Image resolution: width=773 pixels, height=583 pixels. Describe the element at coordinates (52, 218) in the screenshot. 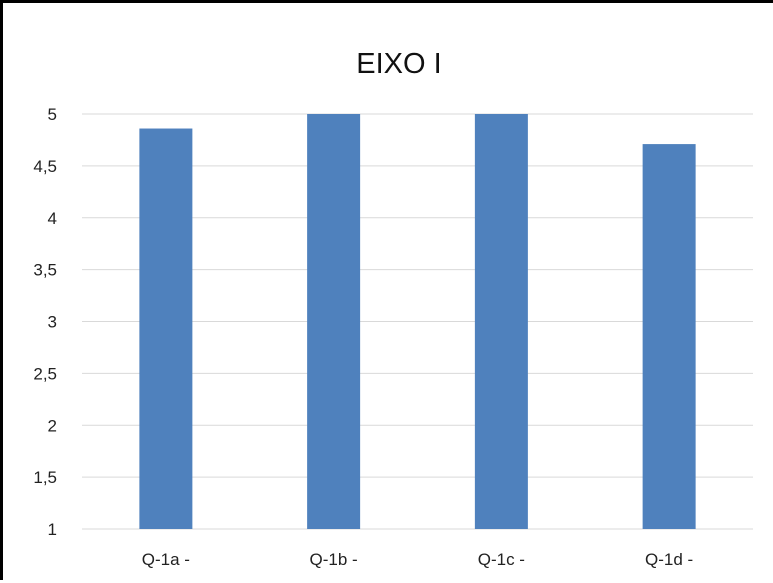

I see `y-tick-label: 4` at that location.